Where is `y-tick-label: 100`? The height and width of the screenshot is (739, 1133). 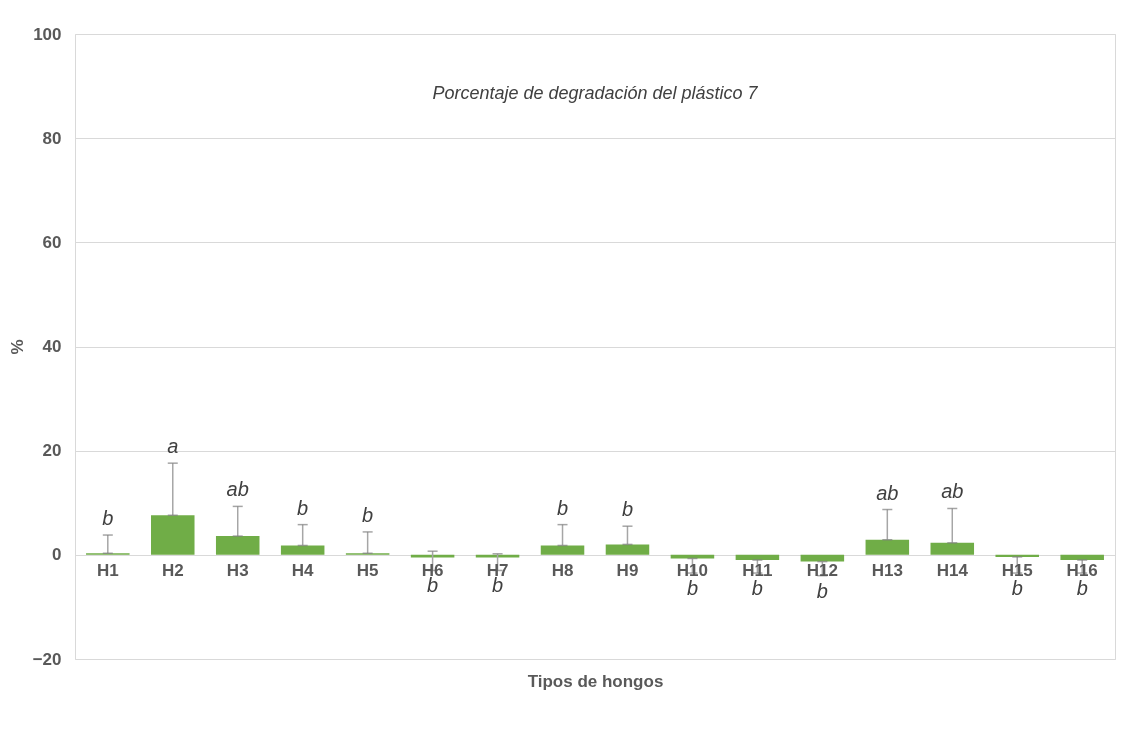 y-tick-label: 100 is located at coordinates (47, 34).